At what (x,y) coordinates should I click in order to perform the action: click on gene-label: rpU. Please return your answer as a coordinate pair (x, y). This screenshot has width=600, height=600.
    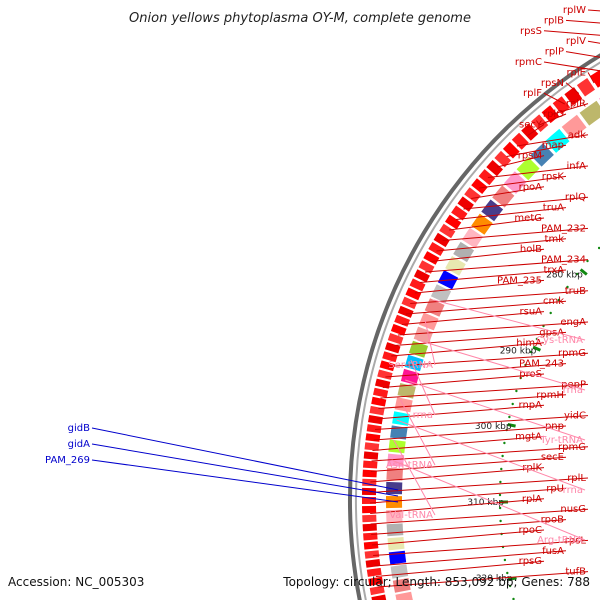
    Looking at the image, I should click on (555, 488).